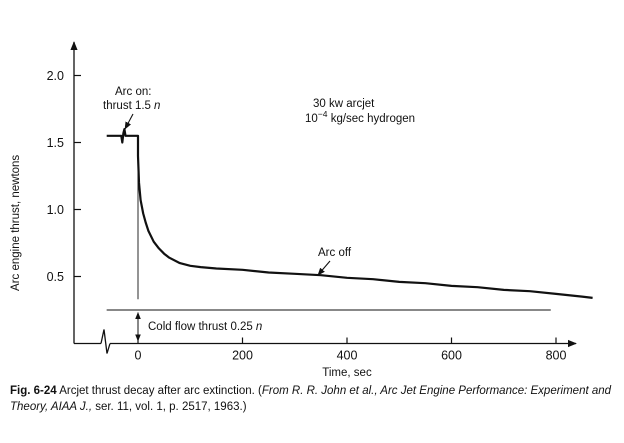  What do you see at coordinates (347, 356) in the screenshot?
I see `x-tick-label: 400` at bounding box center [347, 356].